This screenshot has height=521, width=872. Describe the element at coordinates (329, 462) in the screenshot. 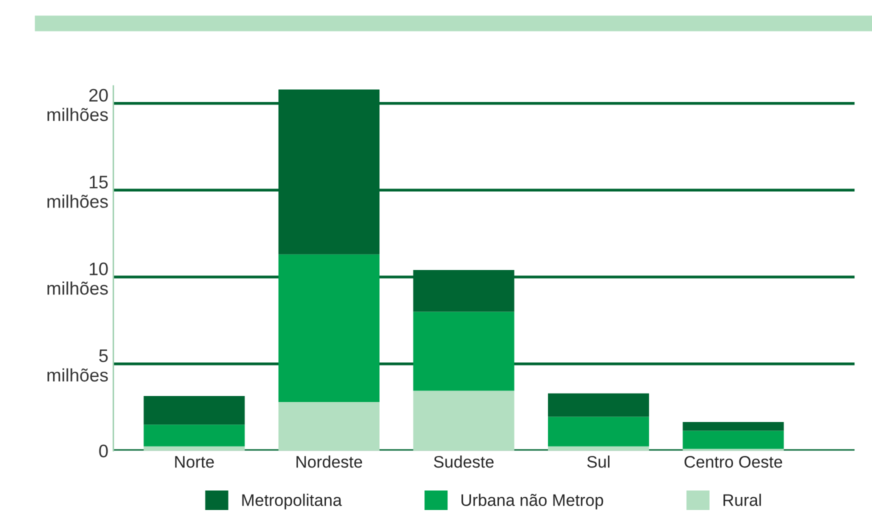

I see `x-tick-label: Nordeste` at that location.